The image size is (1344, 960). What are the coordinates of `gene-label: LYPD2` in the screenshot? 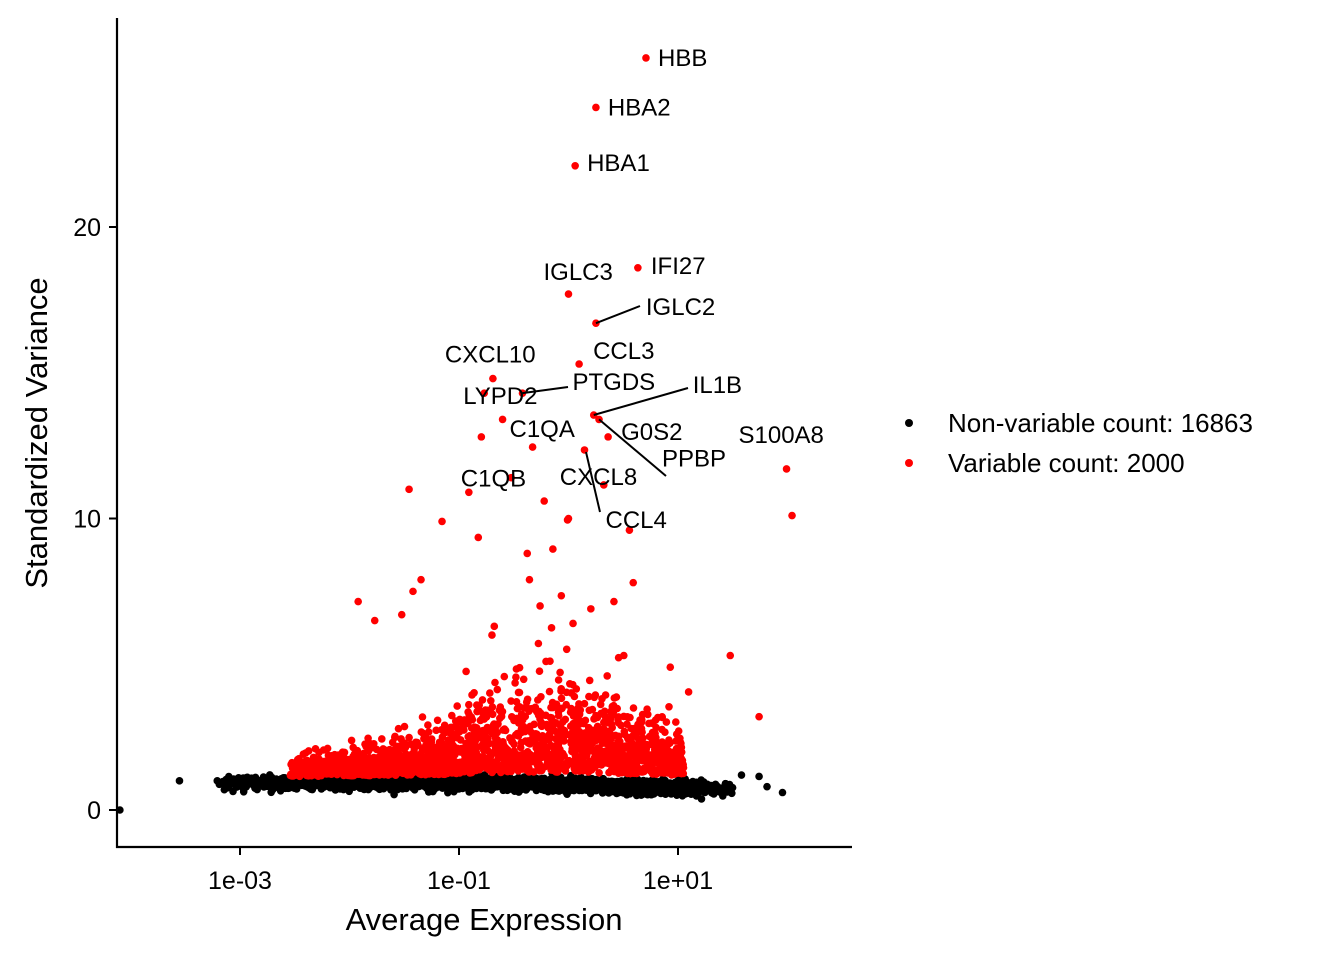 It's located at (500, 396).